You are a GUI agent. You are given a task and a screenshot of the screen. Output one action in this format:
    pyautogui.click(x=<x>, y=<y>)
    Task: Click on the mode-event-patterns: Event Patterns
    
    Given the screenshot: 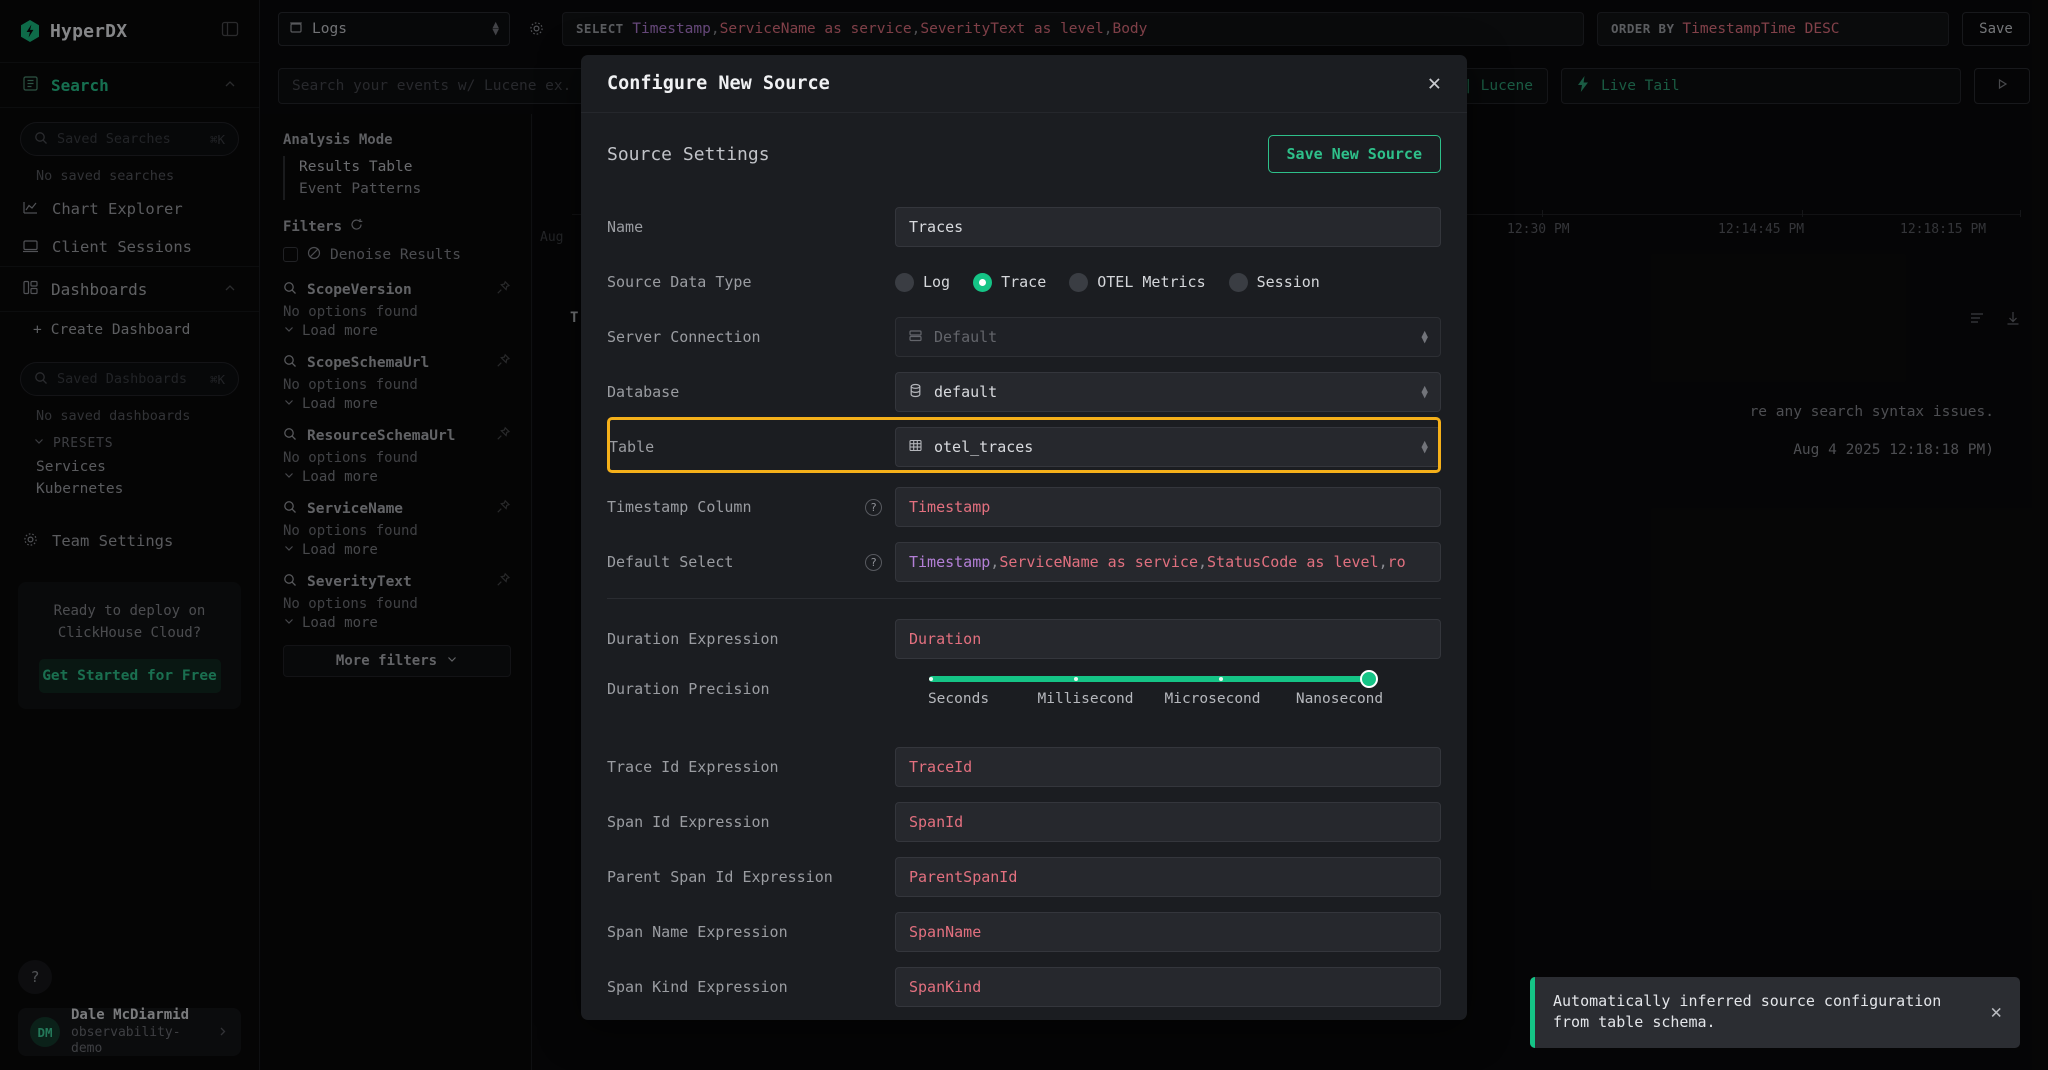 What is the action you would take?
    pyautogui.click(x=360, y=189)
    